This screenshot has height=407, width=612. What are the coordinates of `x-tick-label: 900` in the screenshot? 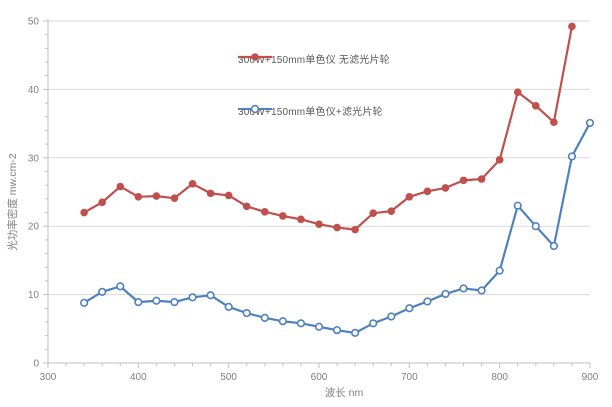 It's located at (590, 377).